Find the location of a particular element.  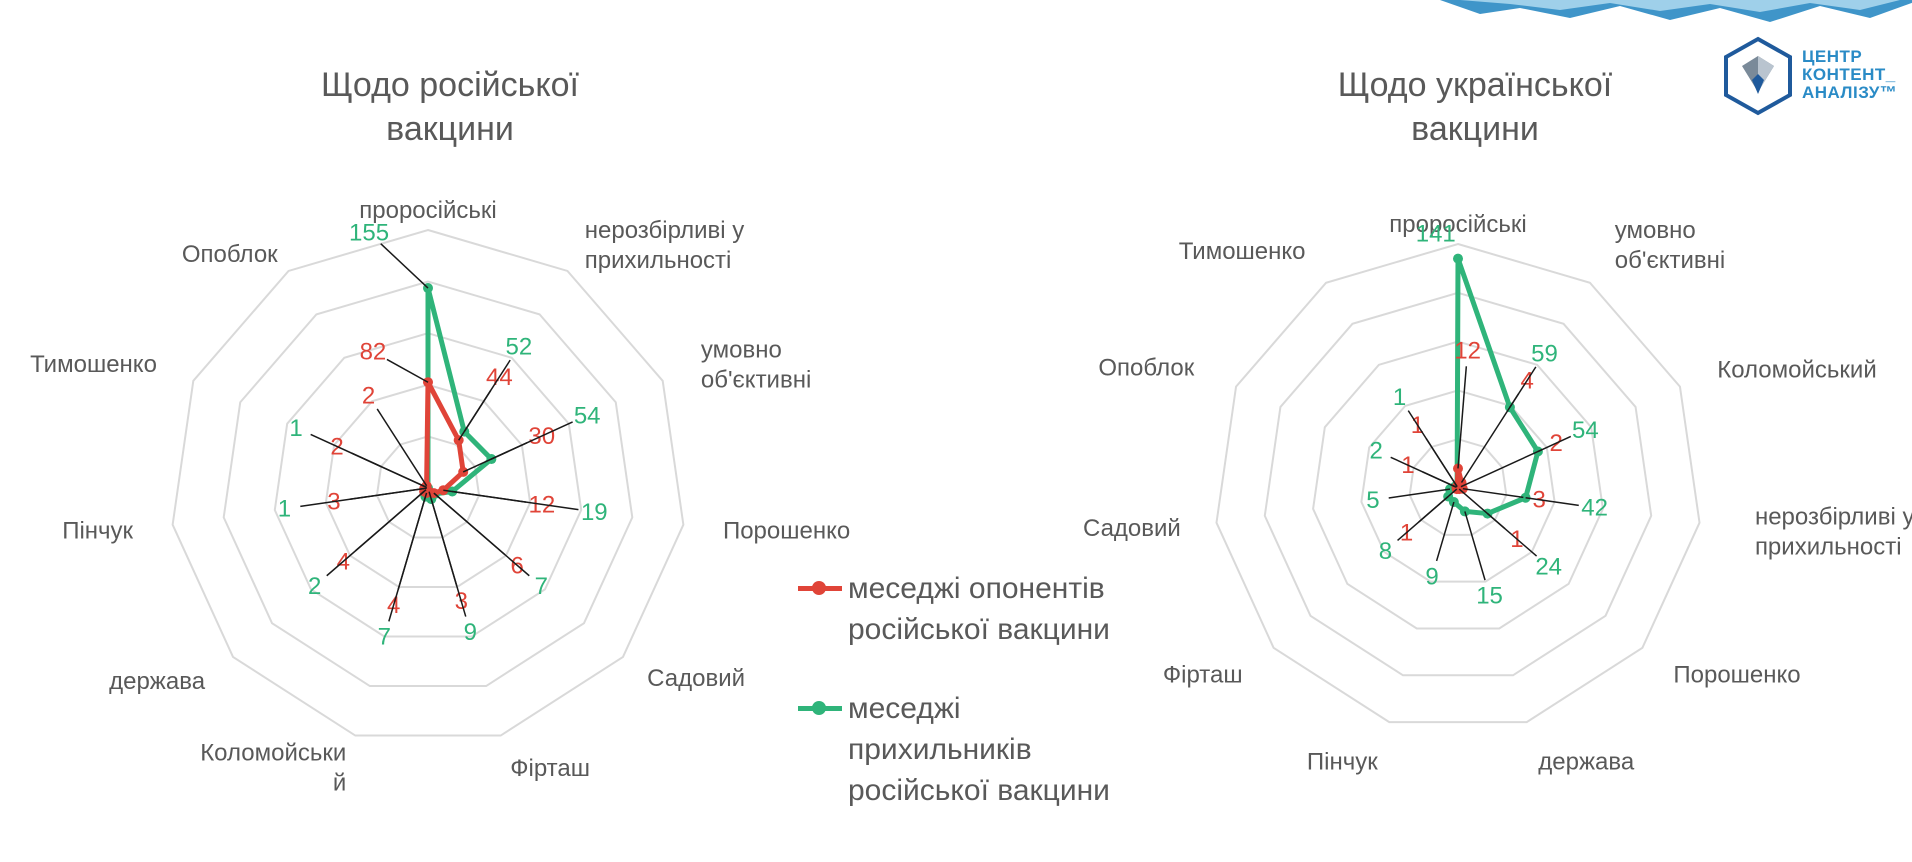

data-label: 59 is located at coordinates (1544, 353).